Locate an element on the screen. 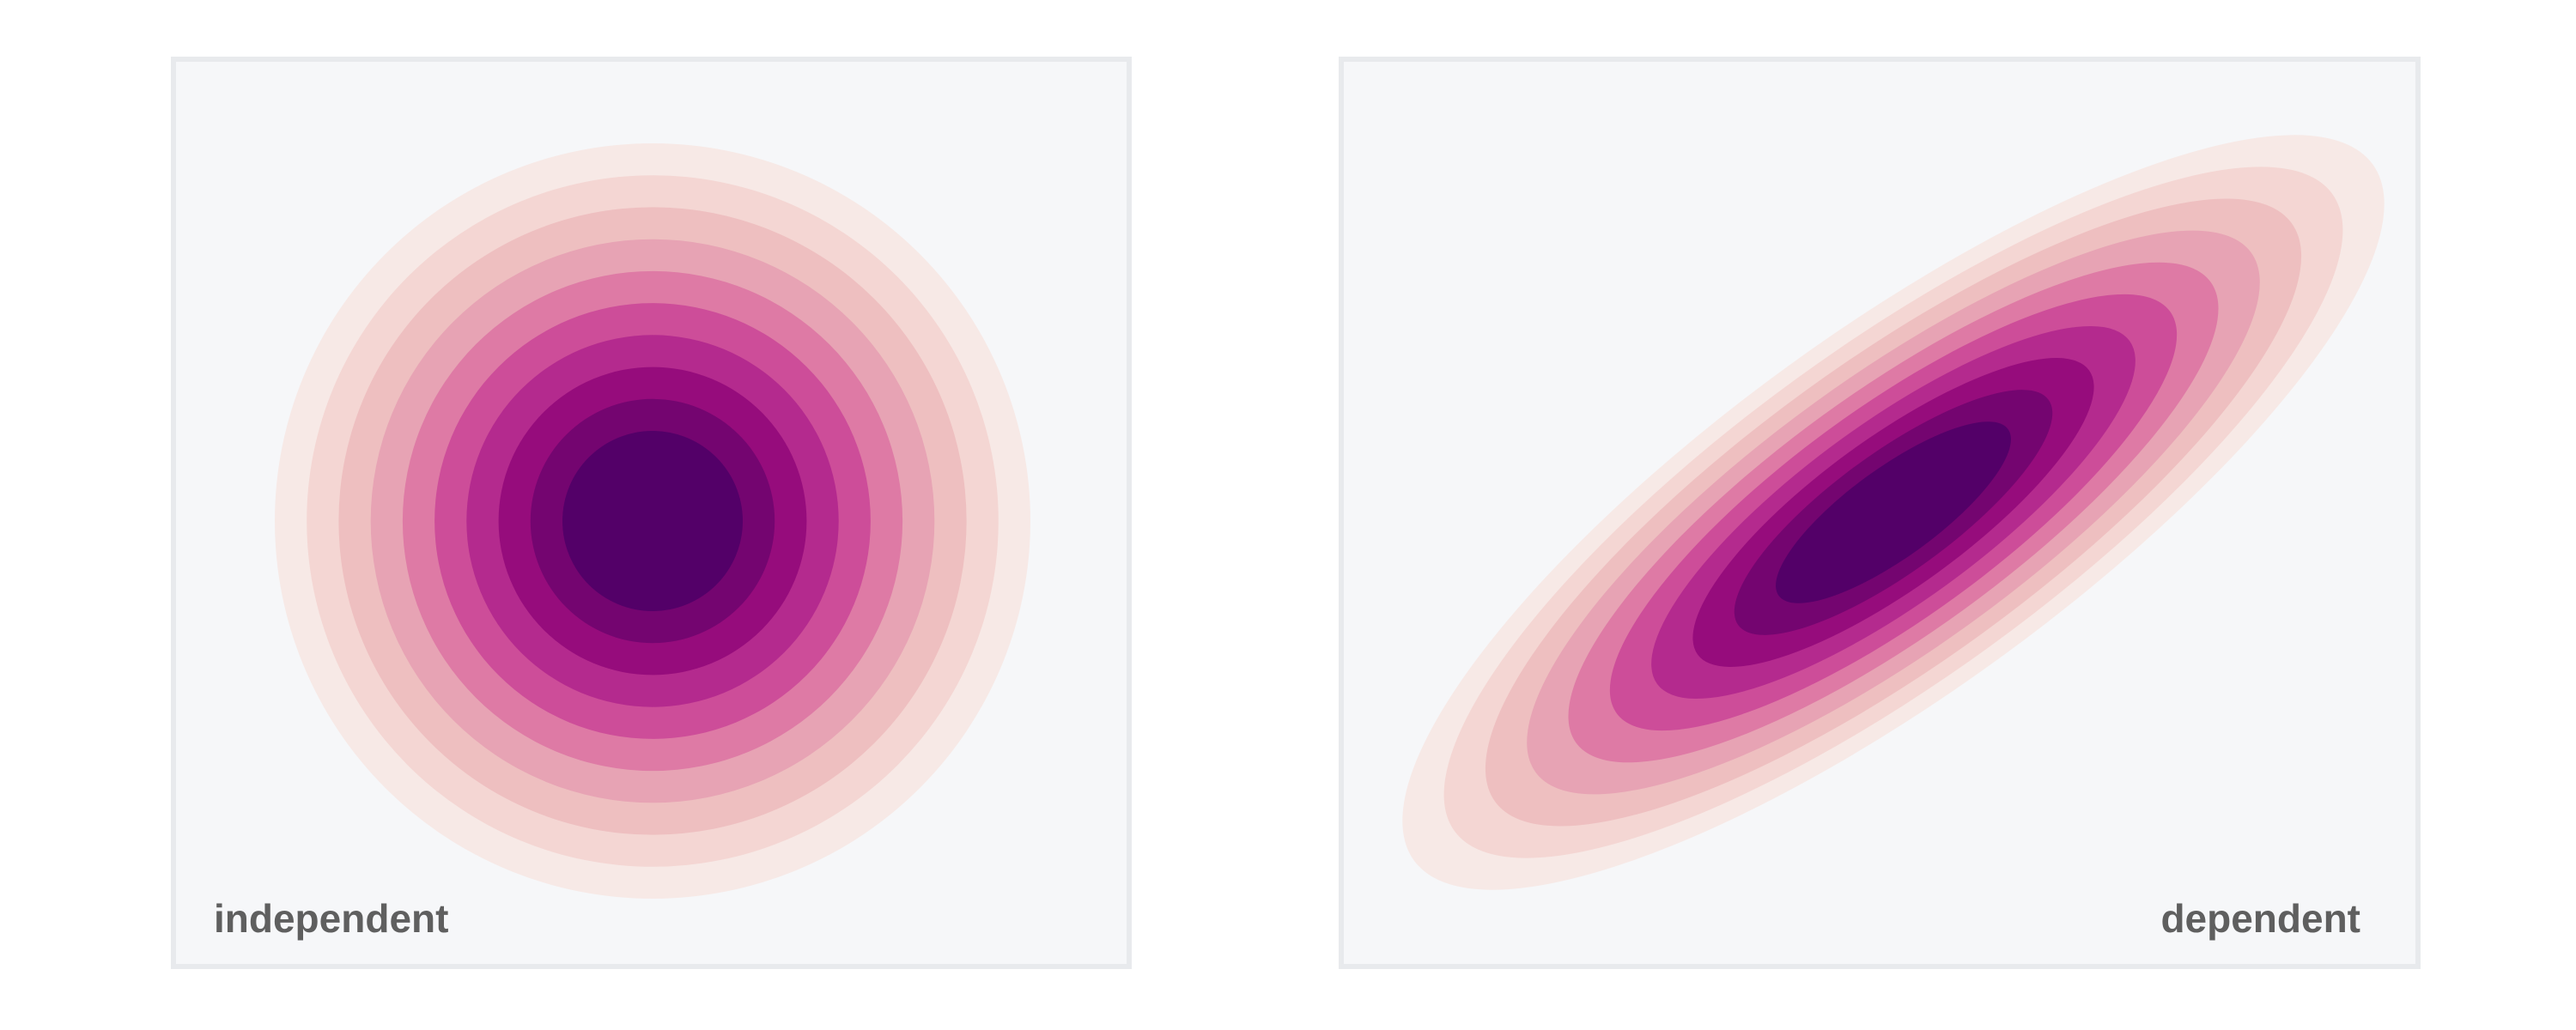  dependent-label: dependent is located at coordinates (2260, 918).